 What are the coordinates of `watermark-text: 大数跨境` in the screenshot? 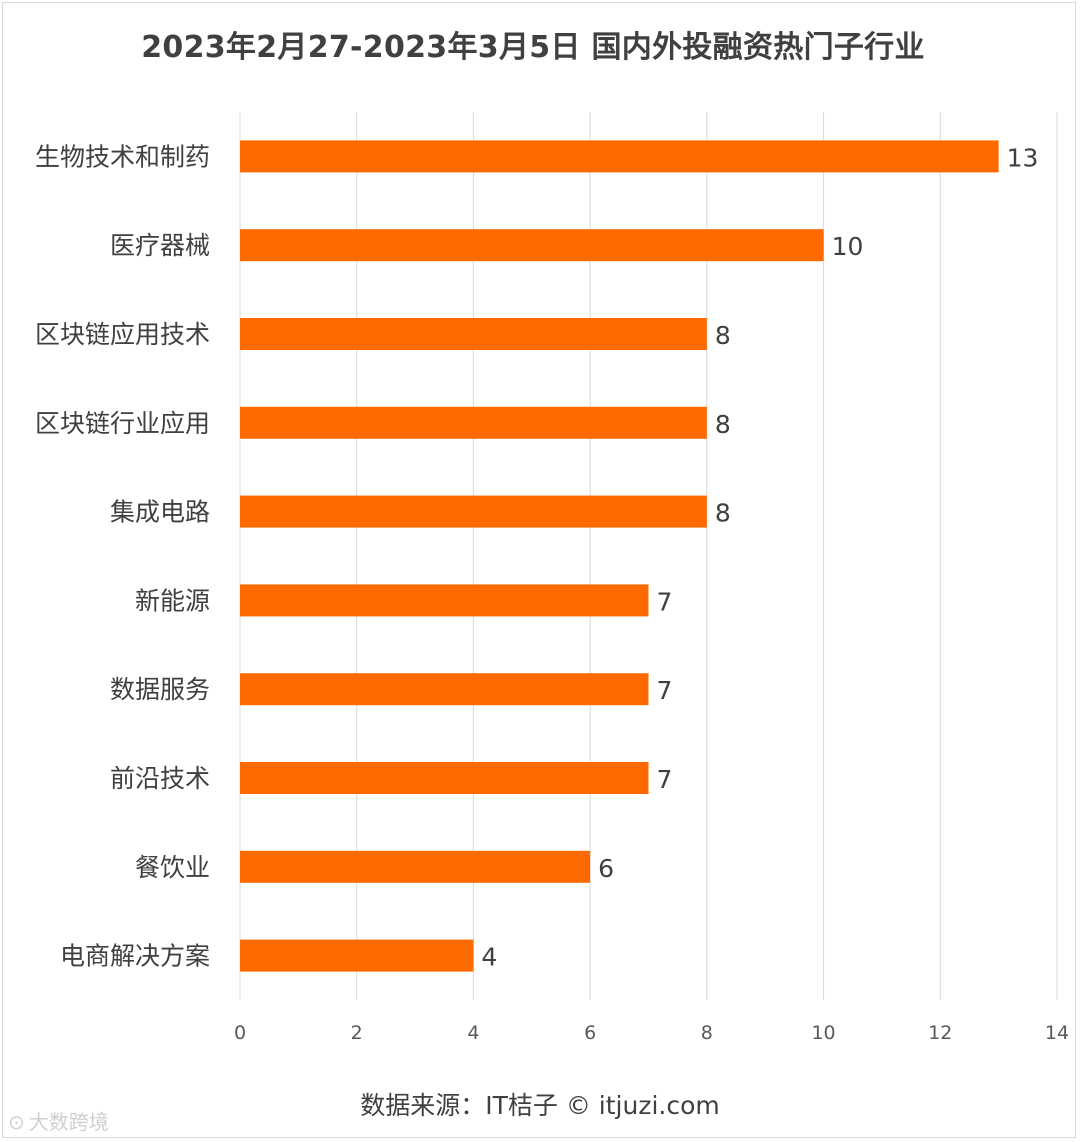 It's located at (68, 1122).